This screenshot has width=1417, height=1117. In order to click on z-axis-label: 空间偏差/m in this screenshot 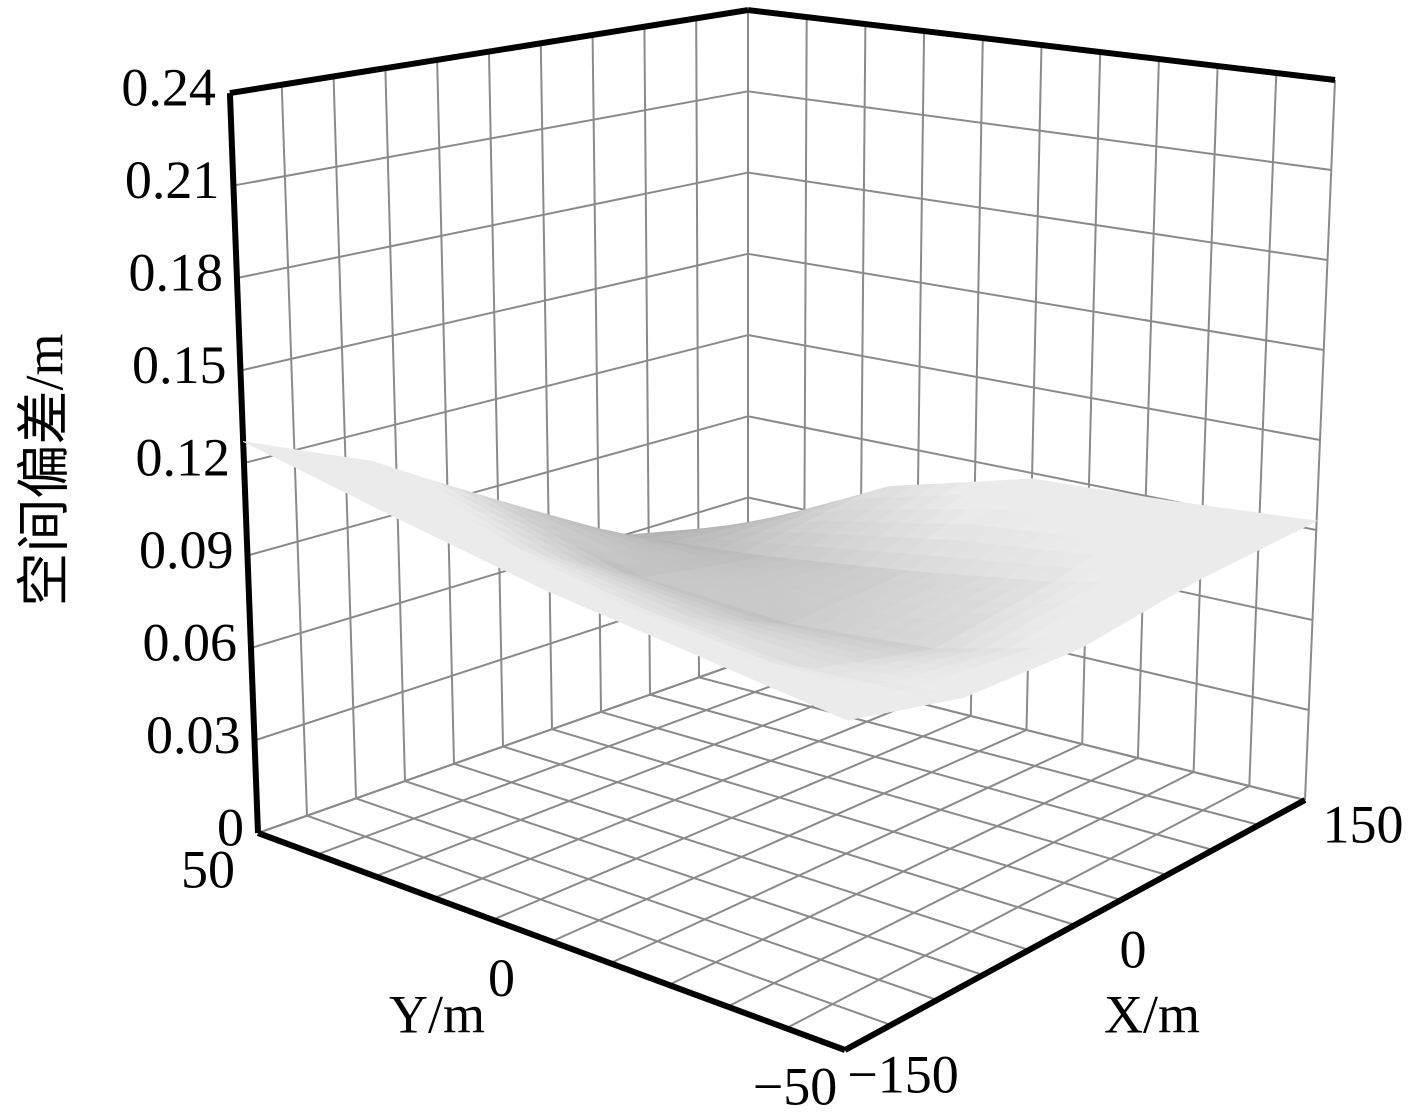, I will do `click(44, 469)`.